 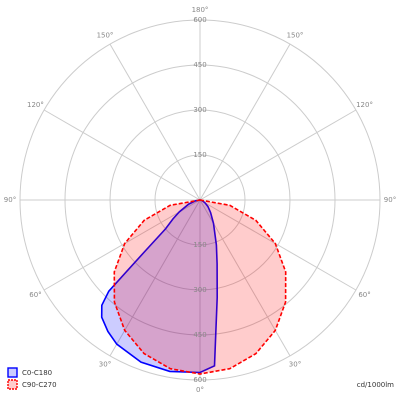 What do you see at coordinates (200, 10) in the screenshot?
I see `angle-label: 180°` at bounding box center [200, 10].